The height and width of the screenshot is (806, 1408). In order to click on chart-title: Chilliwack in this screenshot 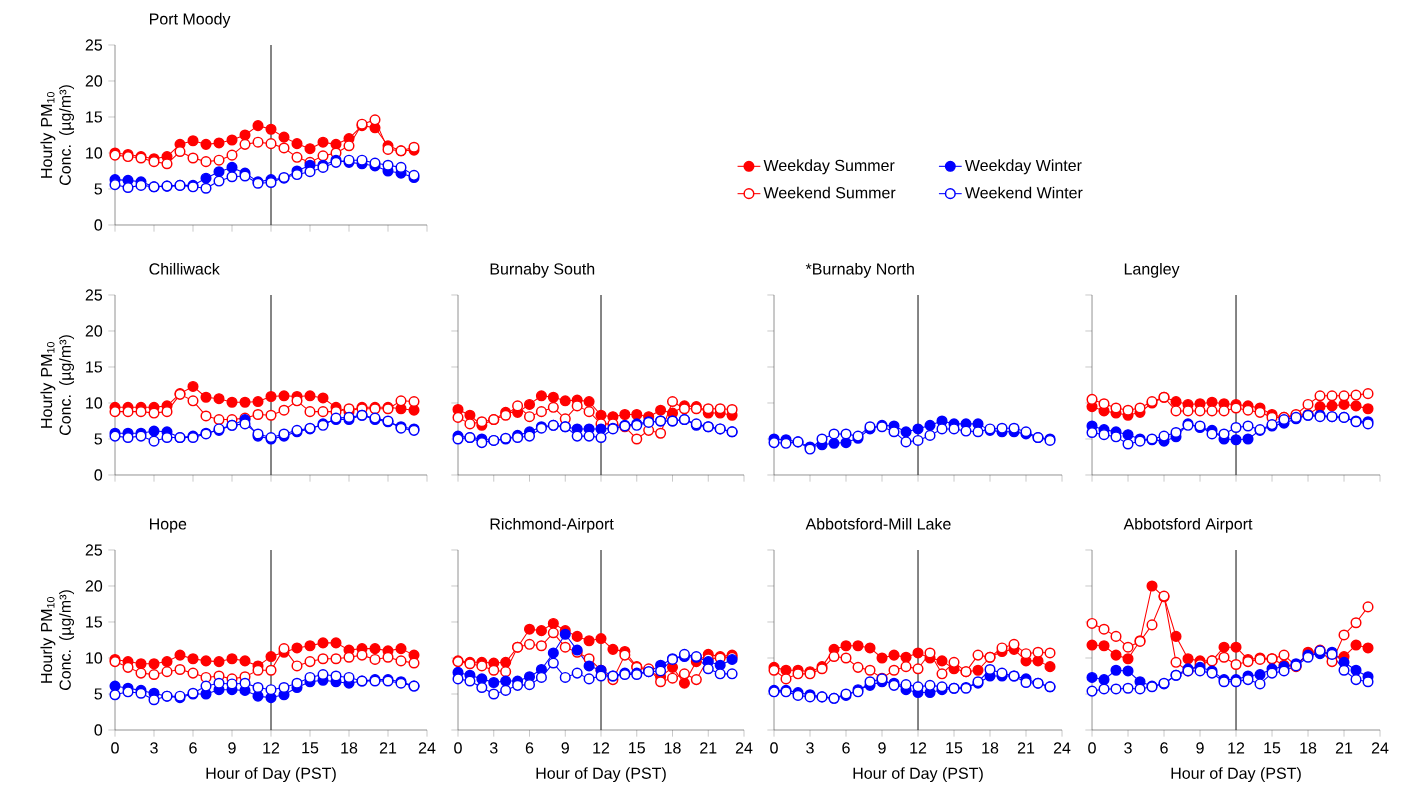, I will do `click(184, 268)`.